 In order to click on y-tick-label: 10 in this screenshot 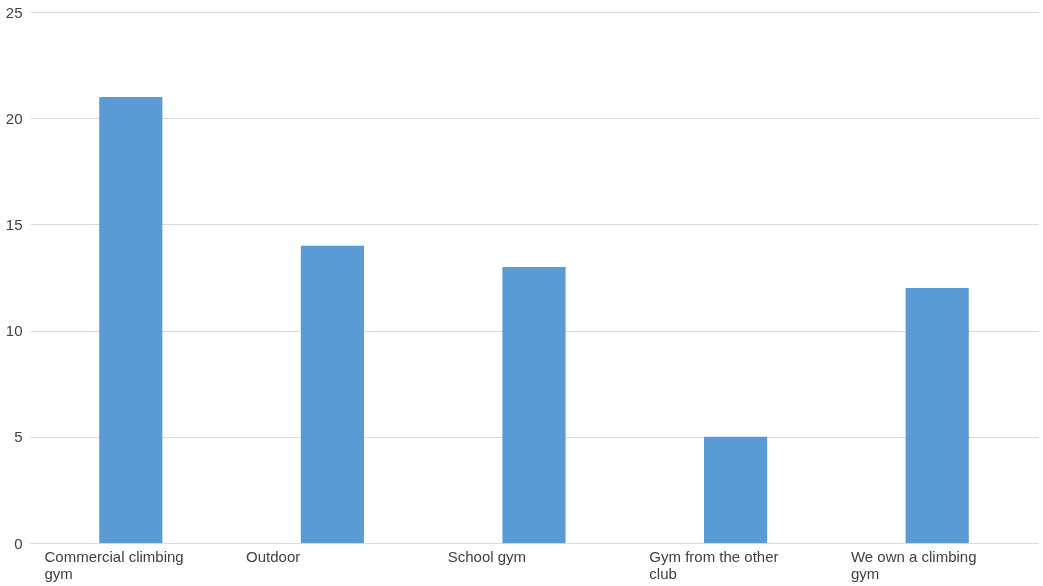, I will do `click(14, 331)`.